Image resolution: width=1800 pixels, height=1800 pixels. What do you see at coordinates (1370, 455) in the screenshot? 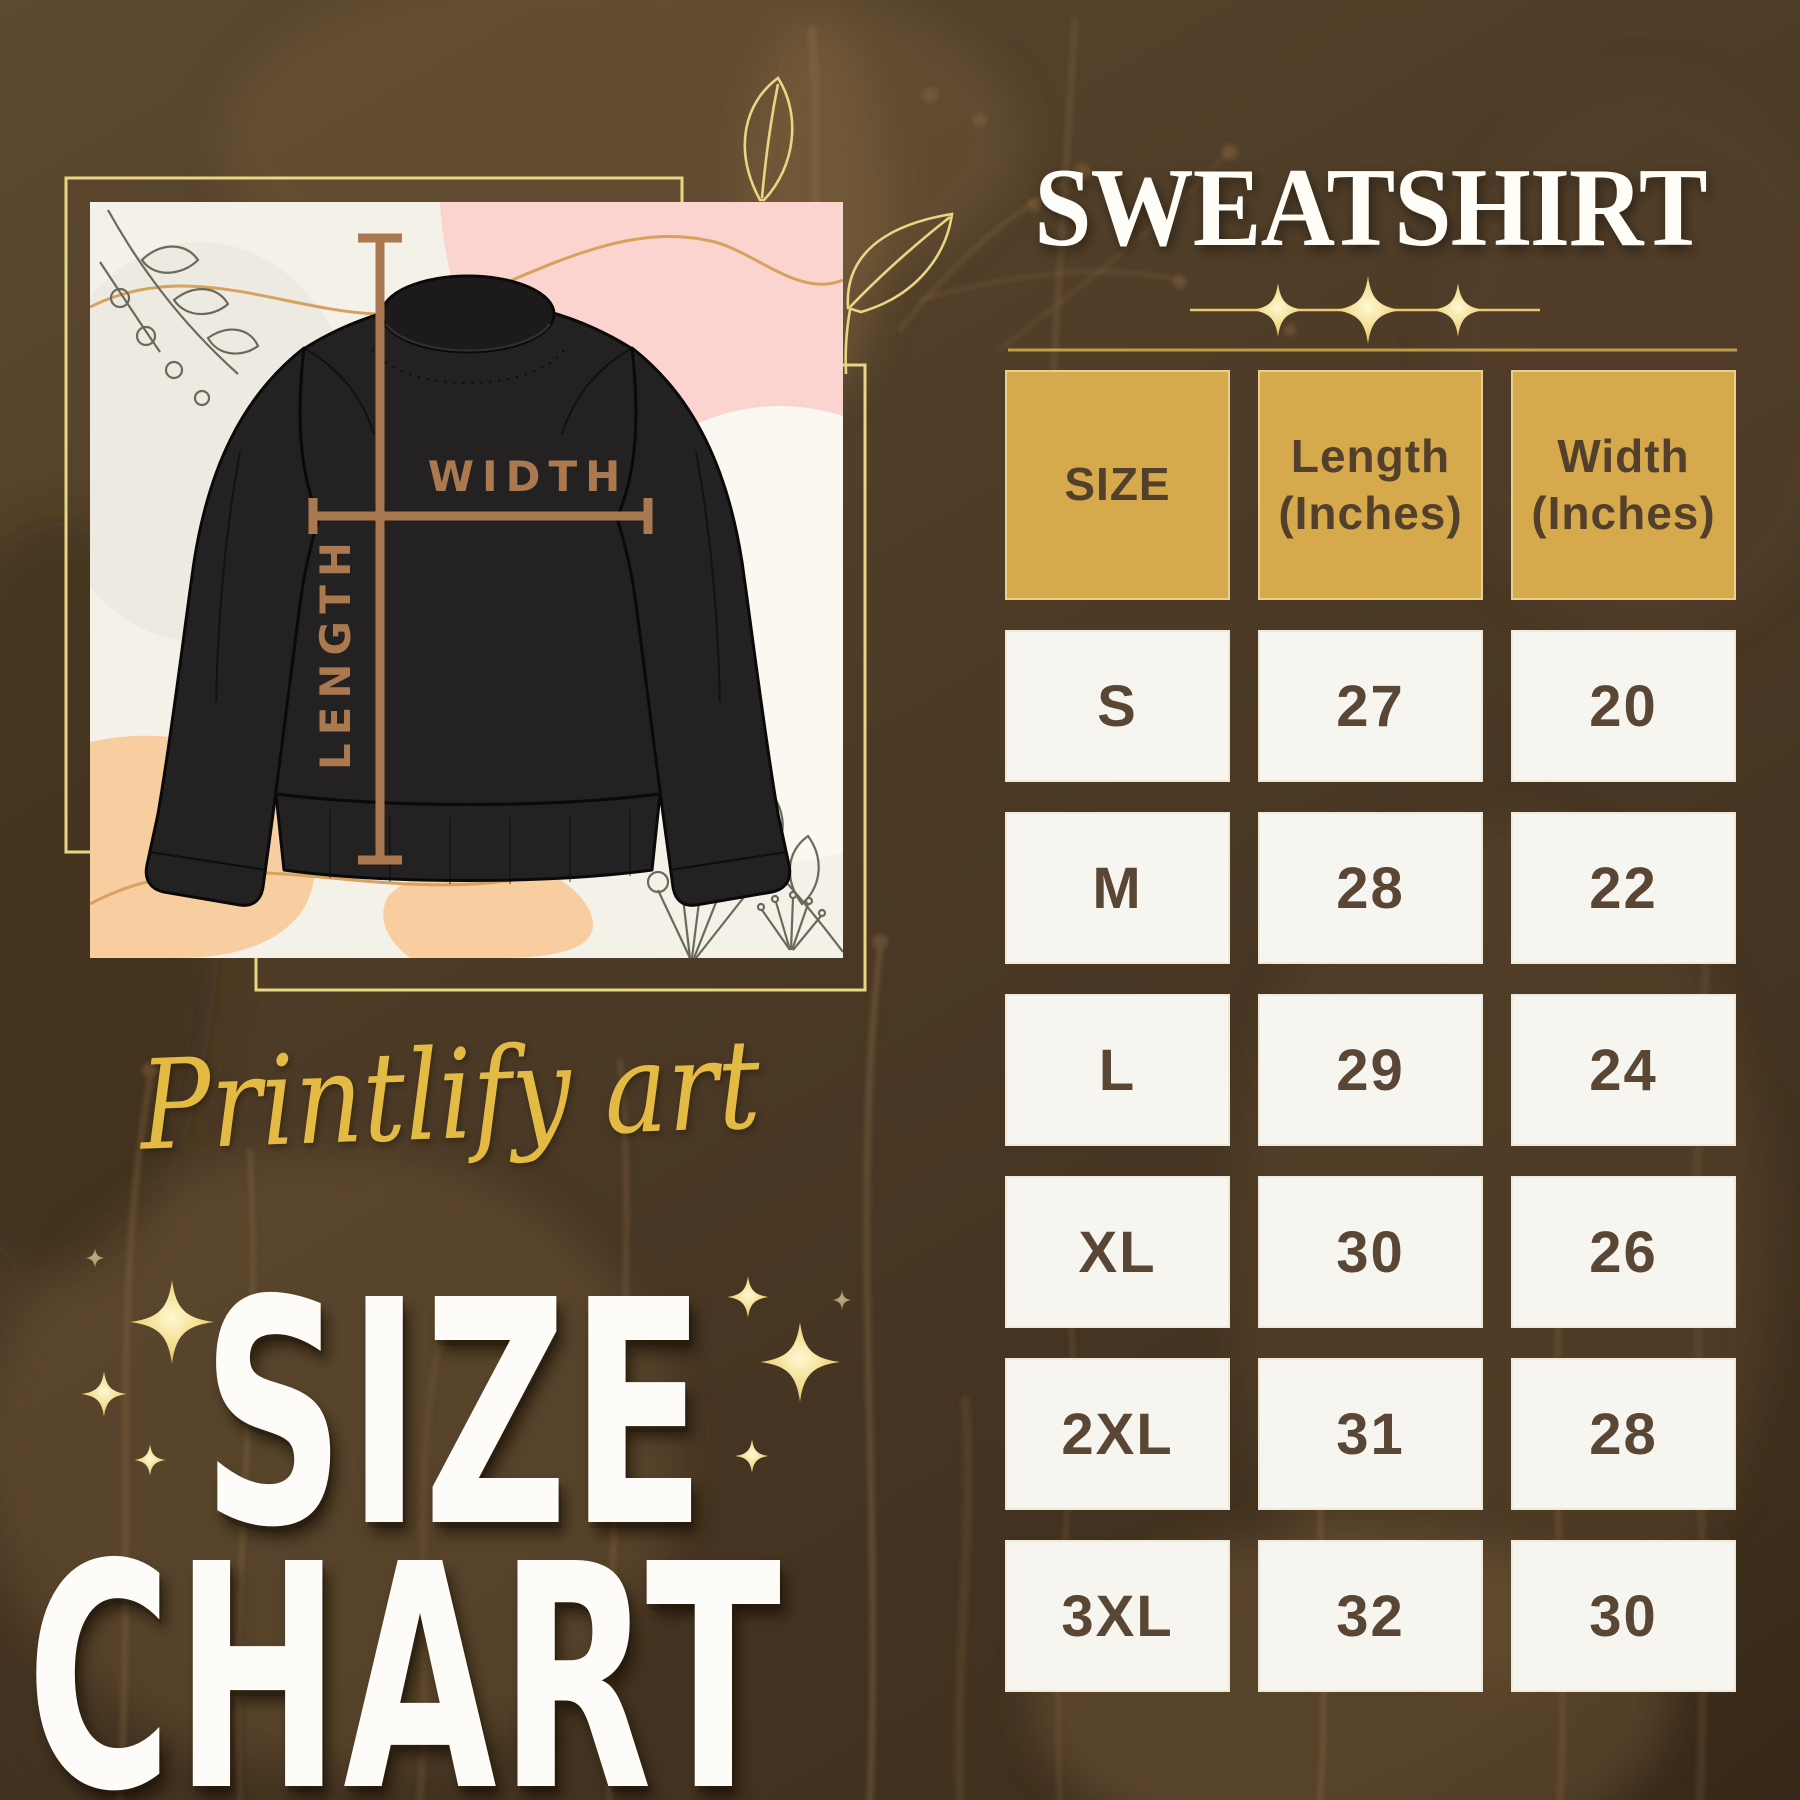
I see `header-line: Length` at bounding box center [1370, 455].